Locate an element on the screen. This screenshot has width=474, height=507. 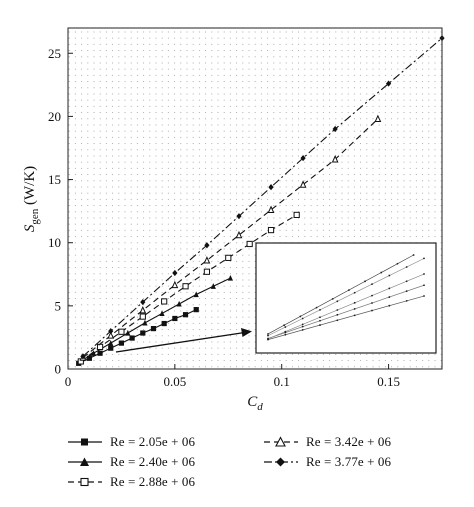
legend-label-2: Re = 2.40e + 06 is located at coordinates (153, 461).